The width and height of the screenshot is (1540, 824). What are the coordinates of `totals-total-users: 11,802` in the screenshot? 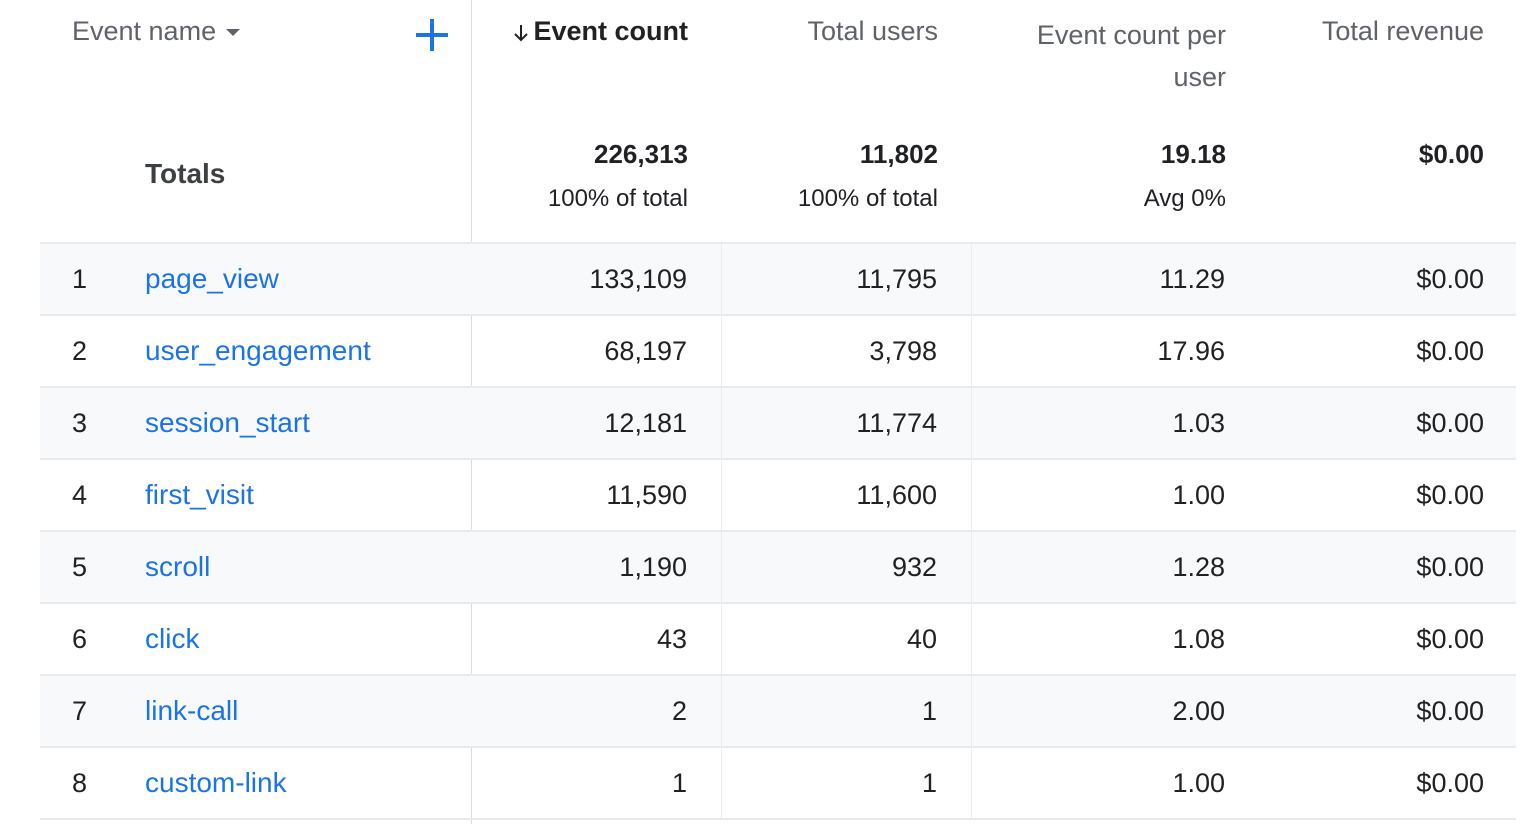 It's located at (898, 154).